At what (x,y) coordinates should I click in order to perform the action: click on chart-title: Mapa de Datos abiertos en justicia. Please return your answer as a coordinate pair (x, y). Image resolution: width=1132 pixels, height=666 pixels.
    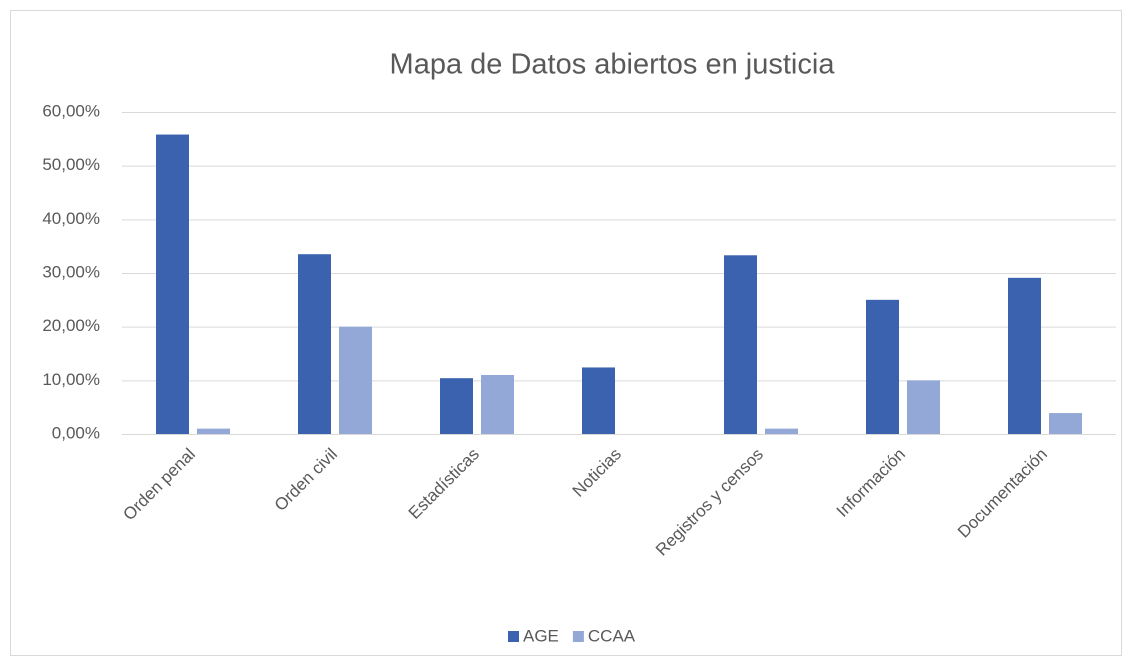
    Looking at the image, I should click on (613, 65).